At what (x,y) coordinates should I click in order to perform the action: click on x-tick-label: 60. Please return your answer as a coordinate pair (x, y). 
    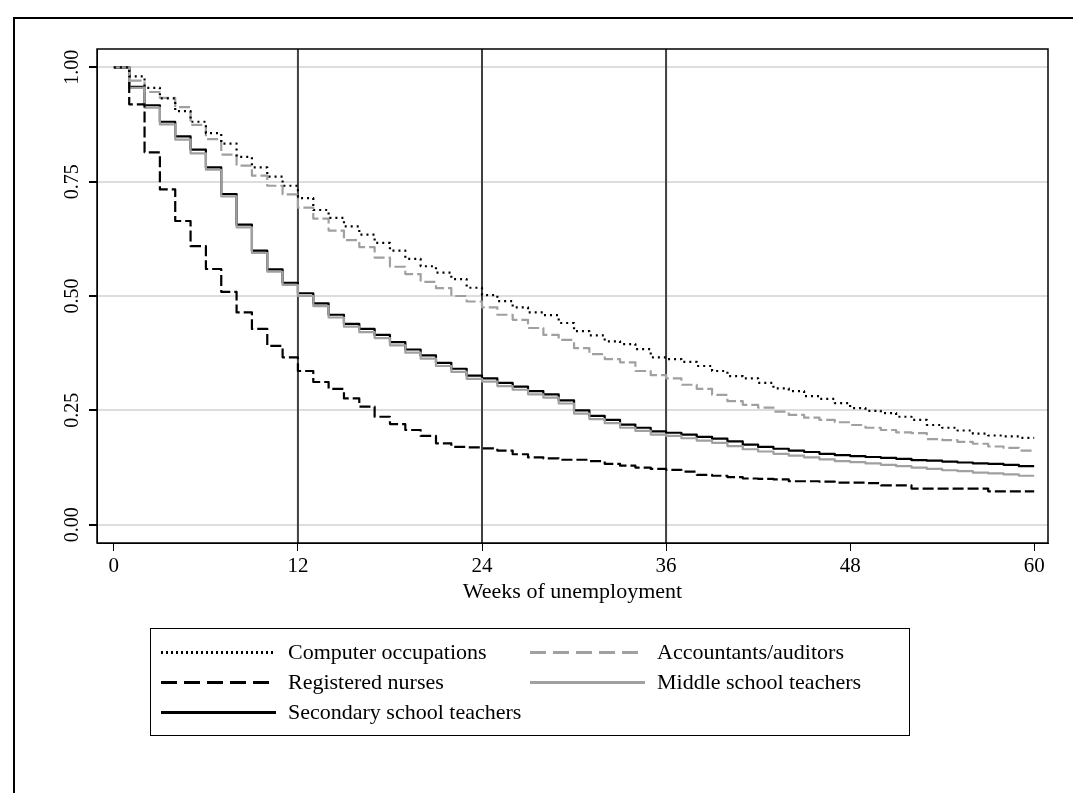
    Looking at the image, I should click on (1034, 565).